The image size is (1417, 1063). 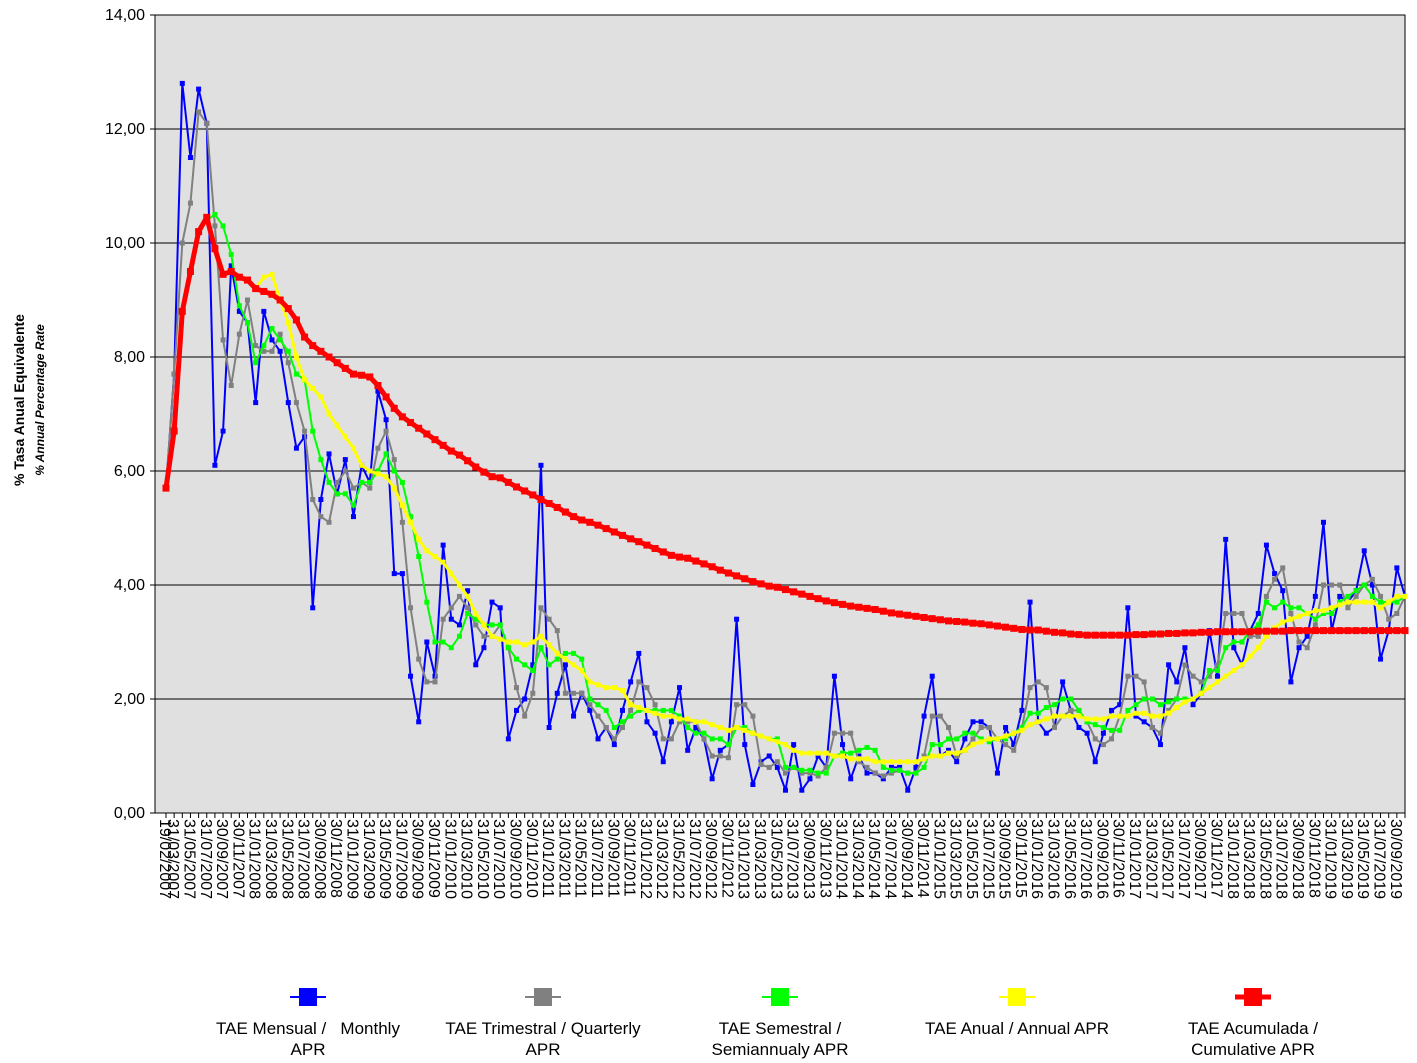 I want to click on x-tick-label: 31/01/2010, so click(x=449, y=859).